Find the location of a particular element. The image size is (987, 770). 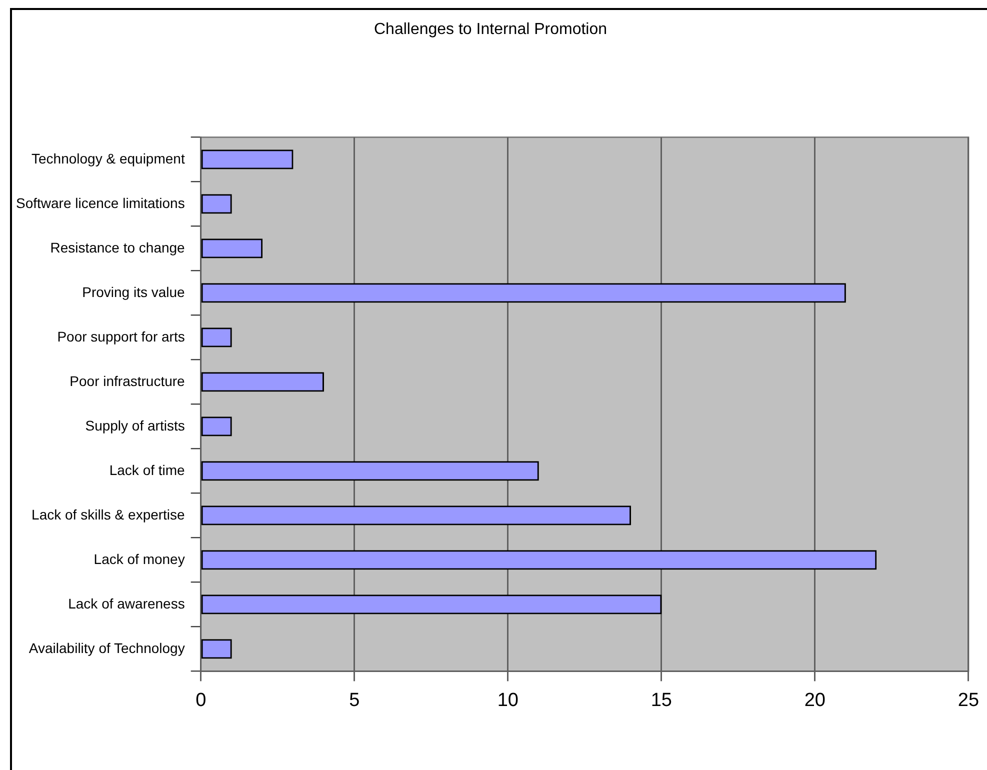

y-tick-label: Resistance to change is located at coordinates (118, 247).